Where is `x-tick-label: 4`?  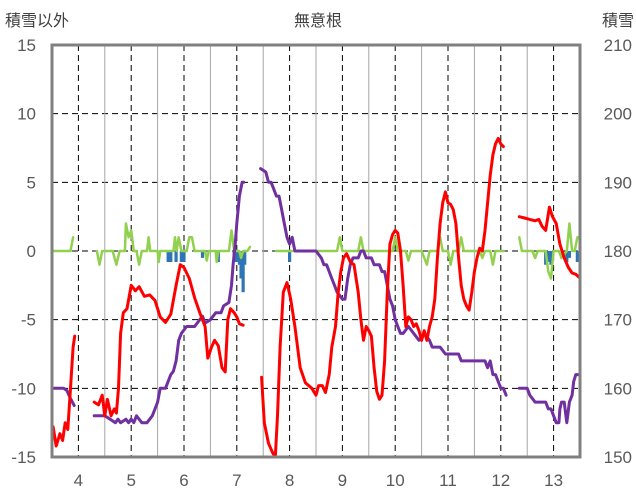
x-tick-label: 4 is located at coordinates (78, 480).